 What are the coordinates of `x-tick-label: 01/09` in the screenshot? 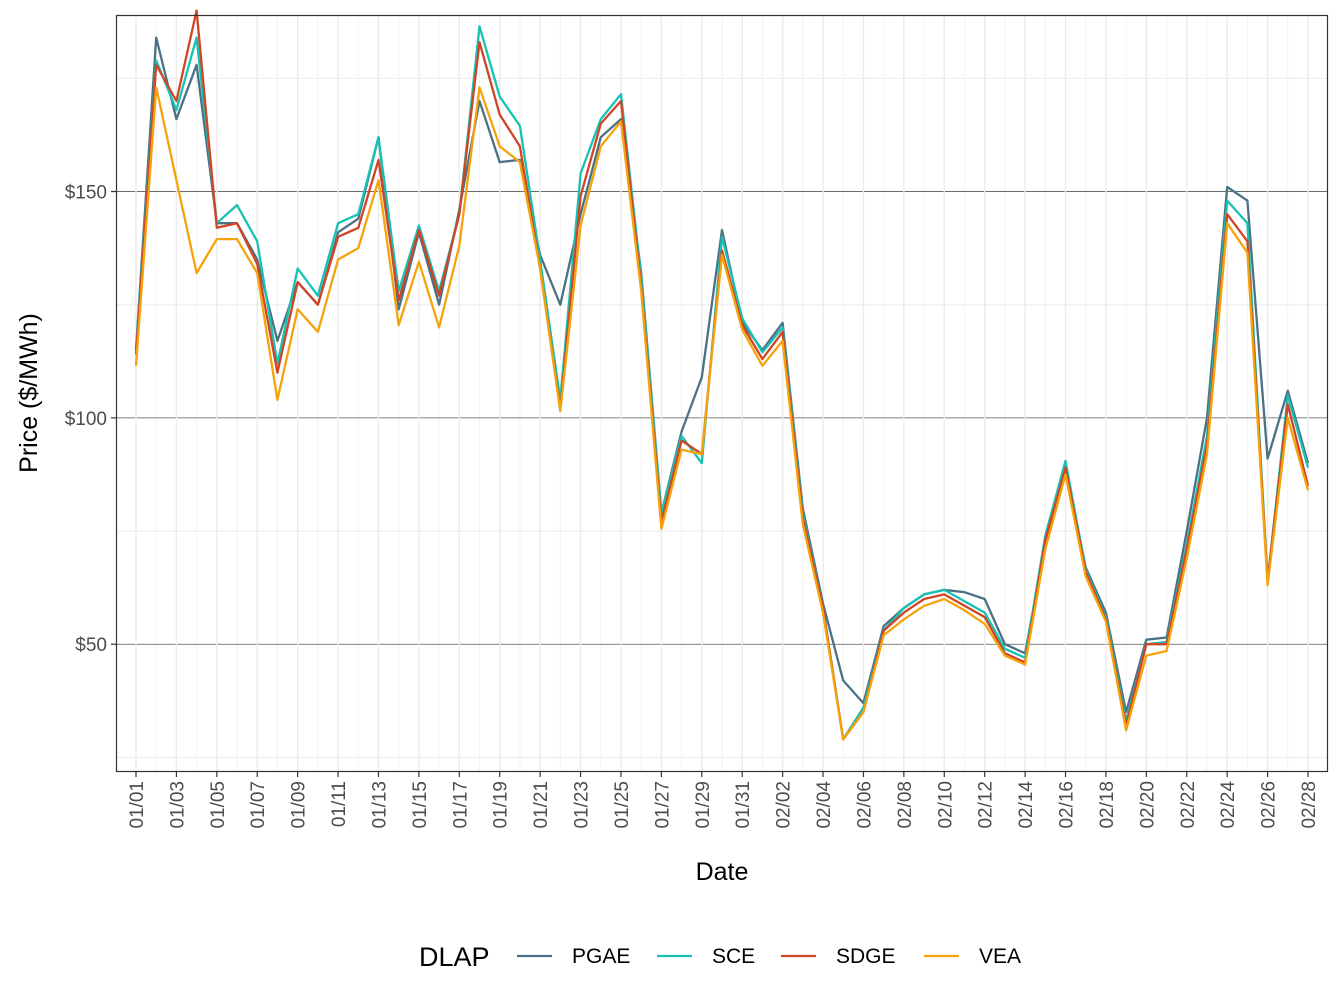 It's located at (299, 805).